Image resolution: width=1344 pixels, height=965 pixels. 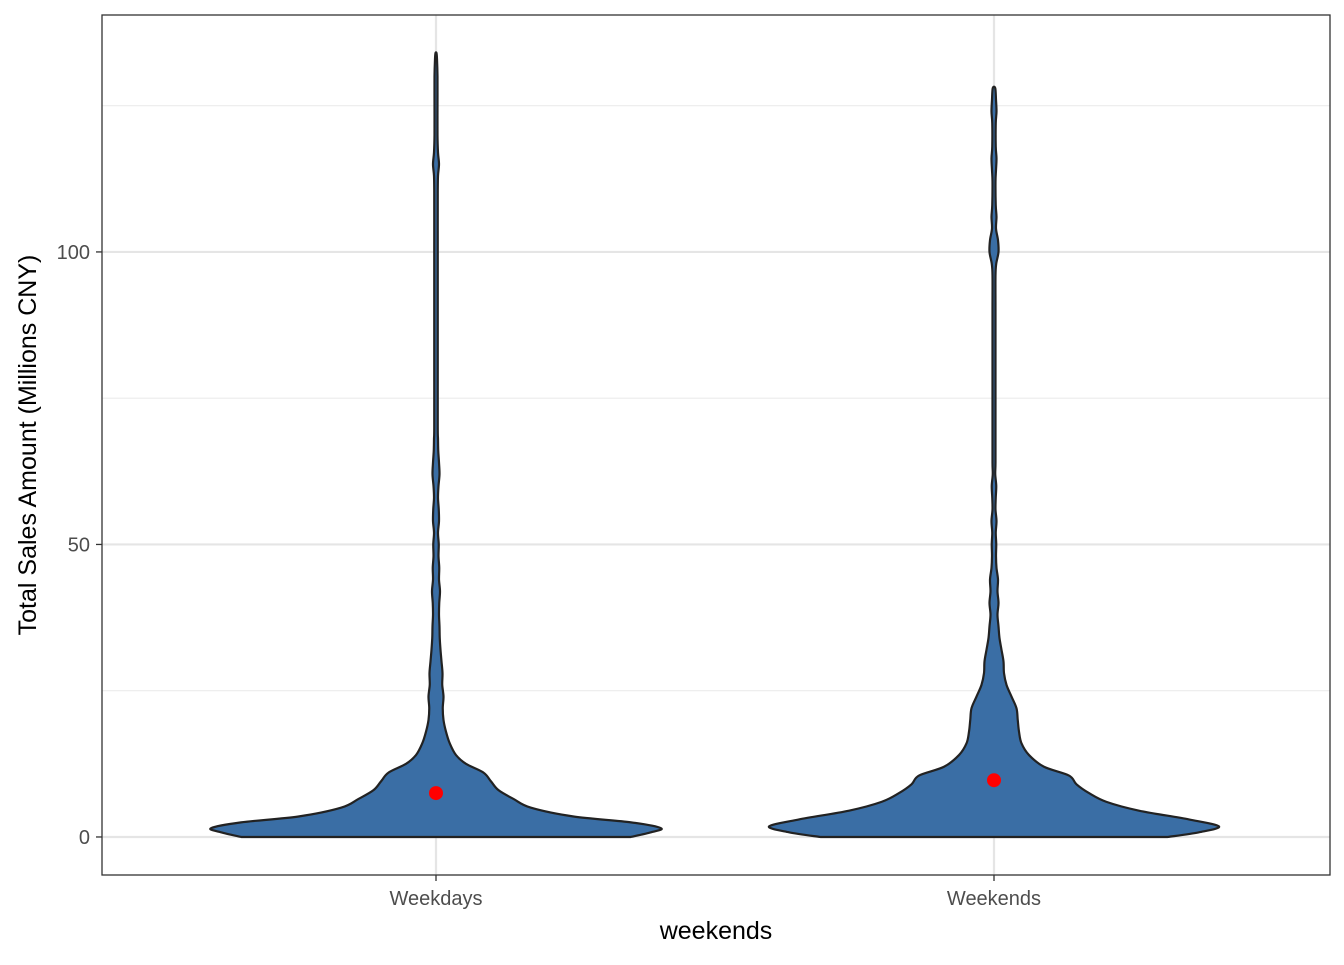 What do you see at coordinates (715, 787) in the screenshot?
I see `mean-points` at bounding box center [715, 787].